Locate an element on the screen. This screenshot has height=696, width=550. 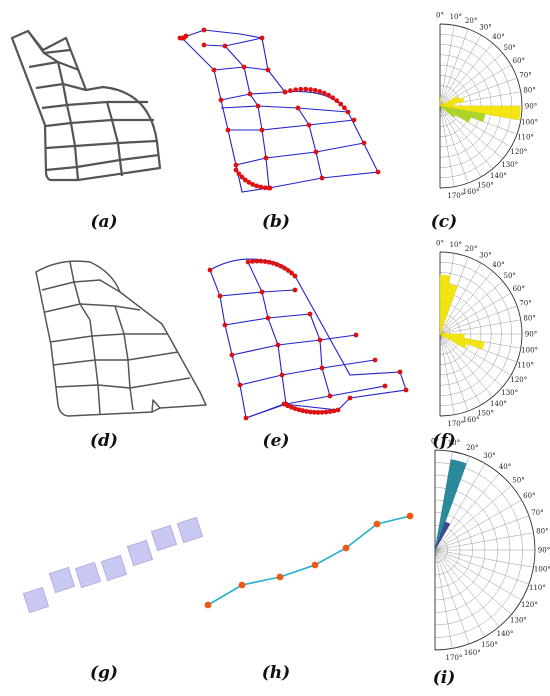
polar-tick-label: 120° is located at coordinates (518, 152).